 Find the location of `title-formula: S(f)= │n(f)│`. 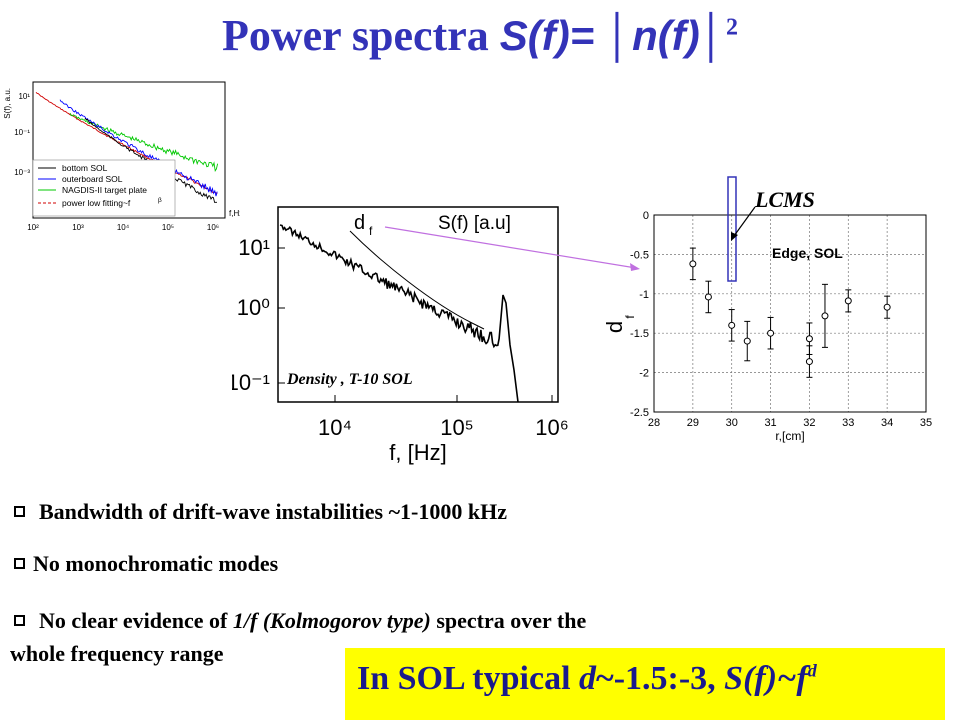

title-formula: S(f)= │n(f)│ is located at coordinates (613, 35).